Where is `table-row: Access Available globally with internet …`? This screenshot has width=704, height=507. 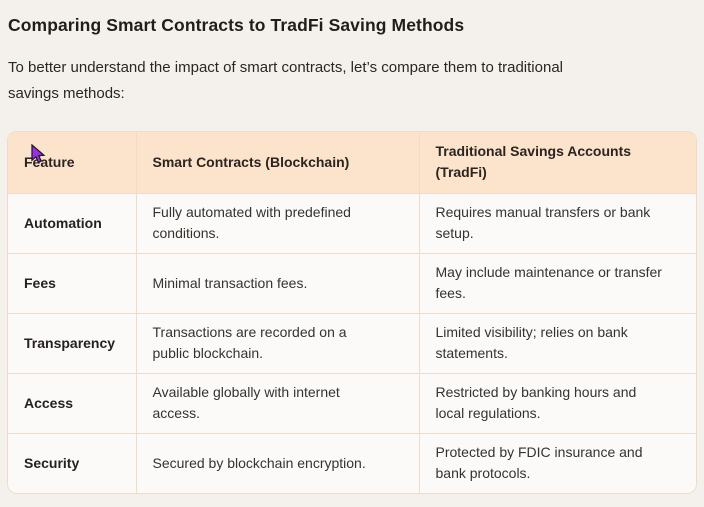 table-row: Access Available globally with internet … is located at coordinates (352, 403).